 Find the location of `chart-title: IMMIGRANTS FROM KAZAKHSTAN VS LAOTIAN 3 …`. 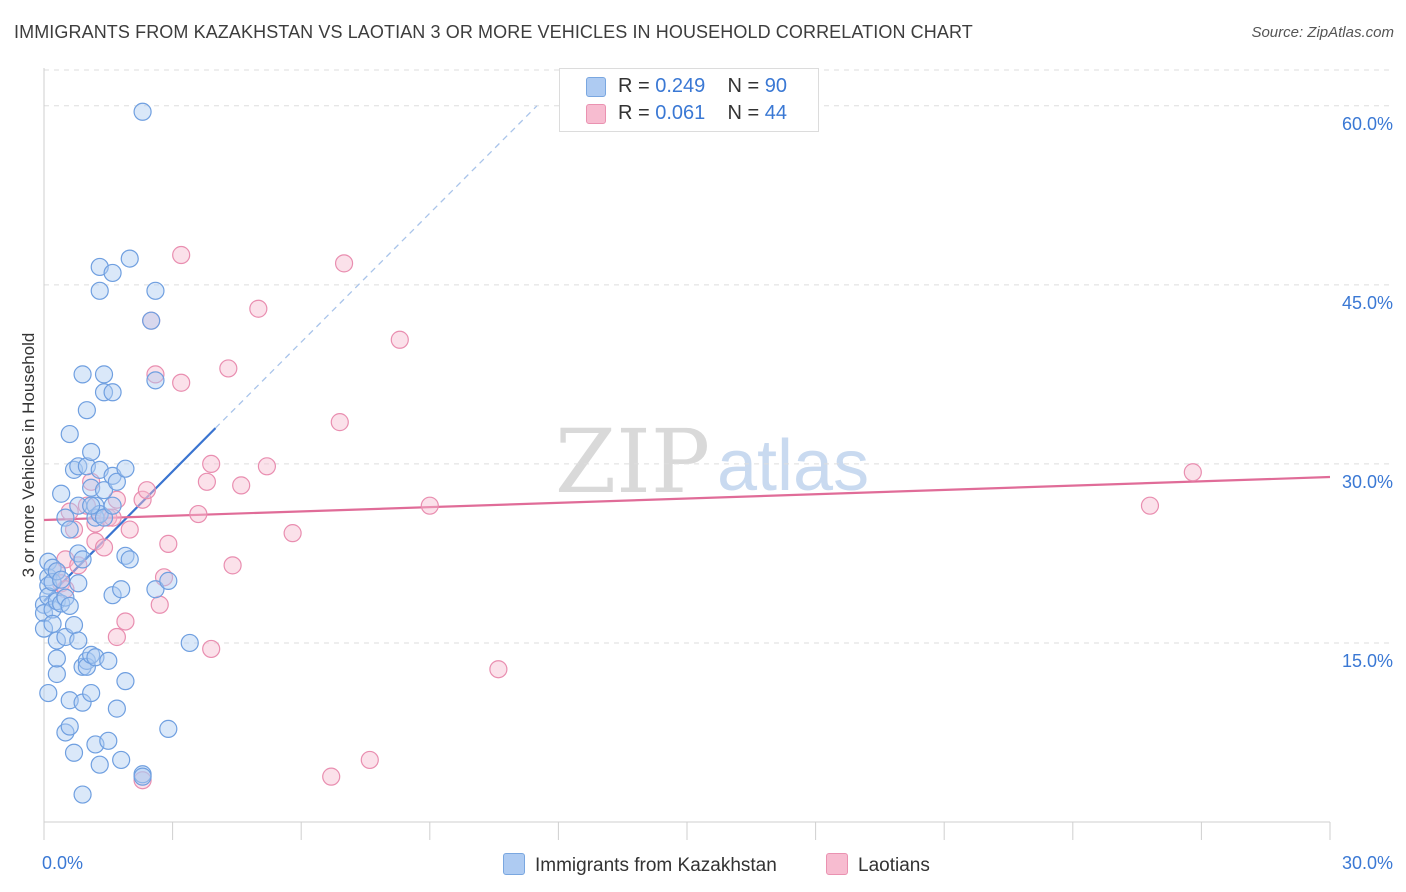

chart-title: IMMIGRANTS FROM KAZAKHSTAN VS LAOTIAN 3 … is located at coordinates (493, 32).